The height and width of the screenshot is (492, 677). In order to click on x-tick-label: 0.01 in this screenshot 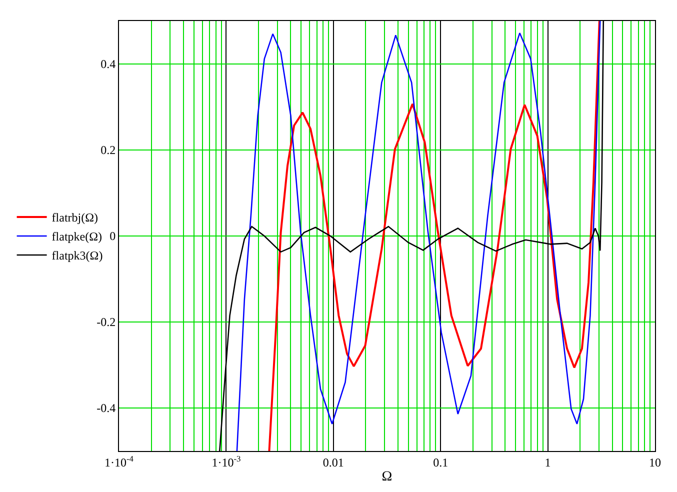, I will do `click(333, 462)`.